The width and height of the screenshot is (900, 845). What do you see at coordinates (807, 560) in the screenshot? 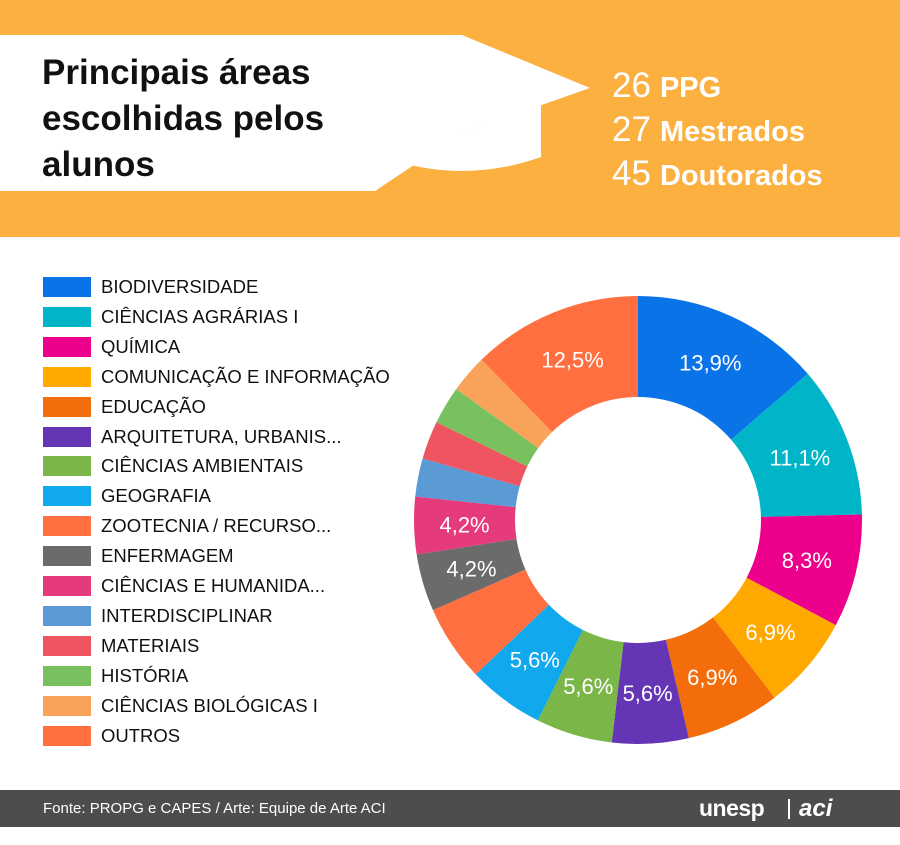
I see `data-label: 8,3%` at bounding box center [807, 560].